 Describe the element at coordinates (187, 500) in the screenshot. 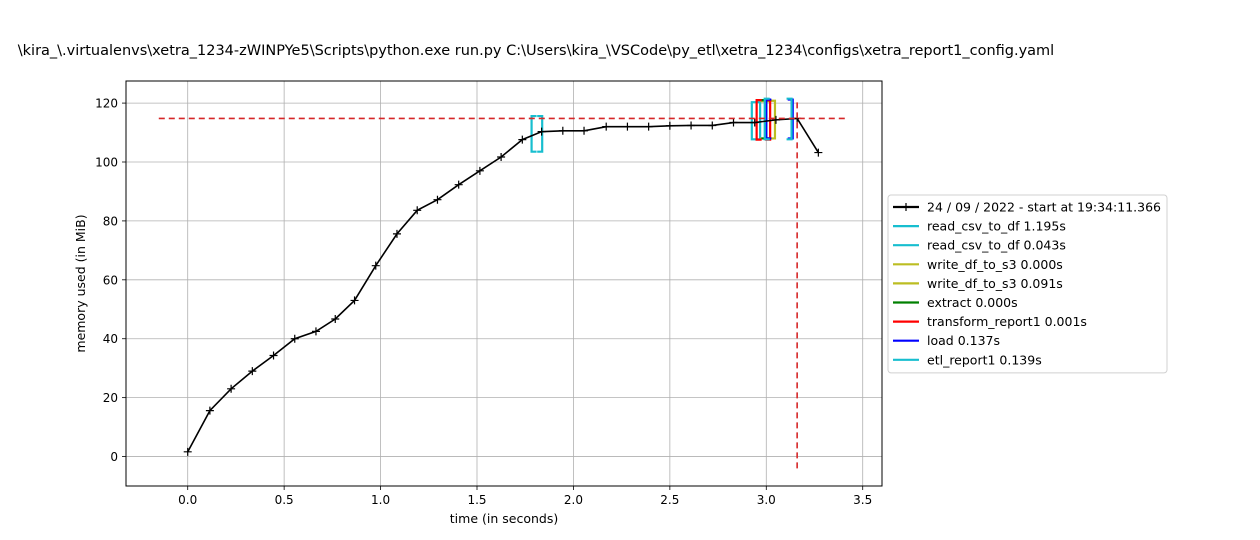

I see `x-tick-label: 0.0` at that location.